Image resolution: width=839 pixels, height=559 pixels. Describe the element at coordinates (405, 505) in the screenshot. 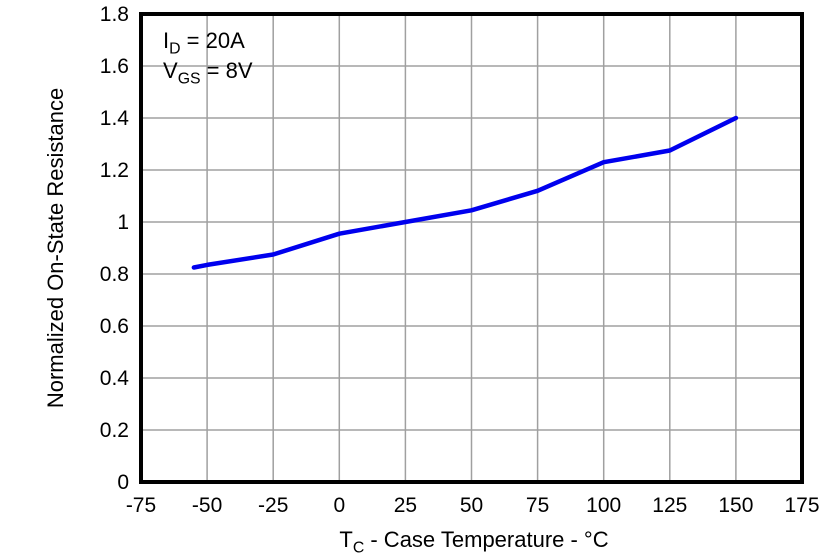

I see `x-tick-label: 25` at that location.